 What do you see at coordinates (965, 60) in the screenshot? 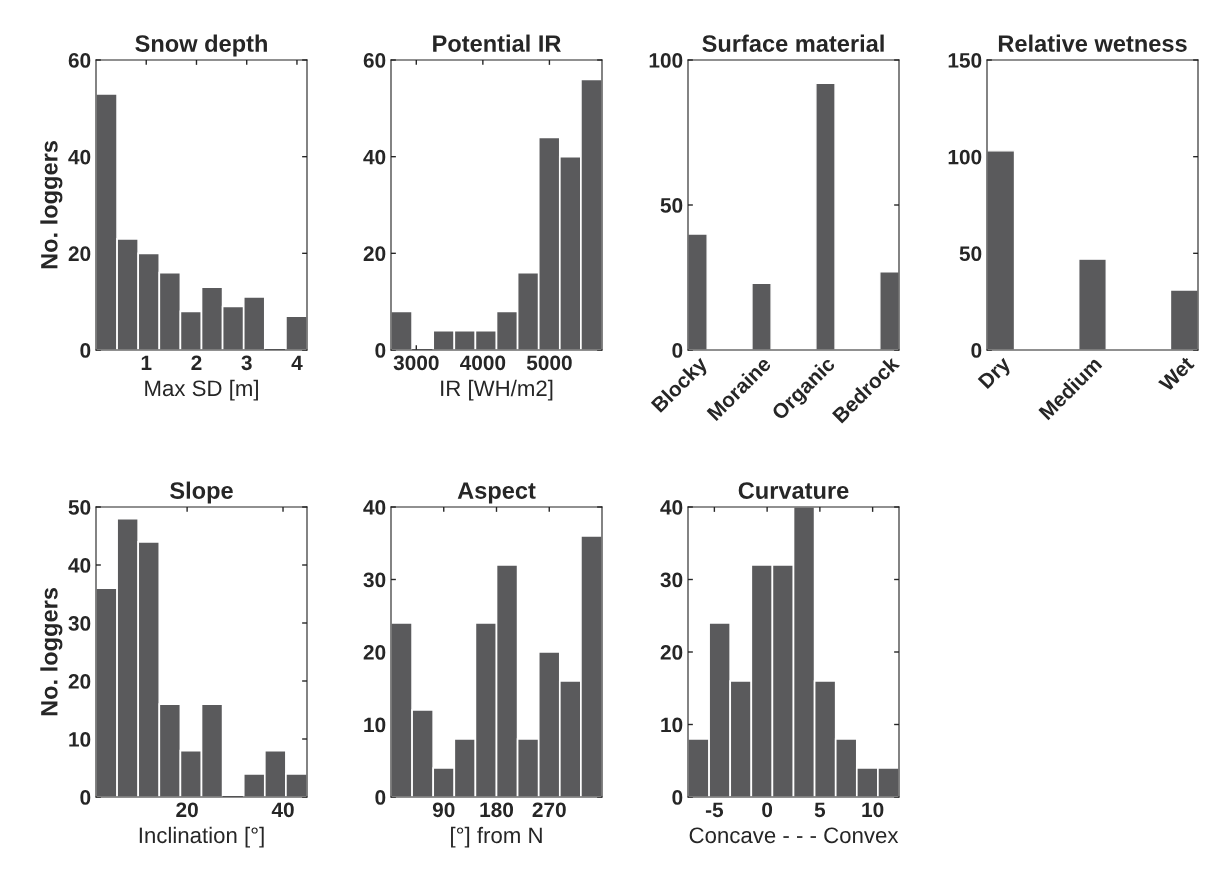
I see `y-tick-label: 150` at bounding box center [965, 60].